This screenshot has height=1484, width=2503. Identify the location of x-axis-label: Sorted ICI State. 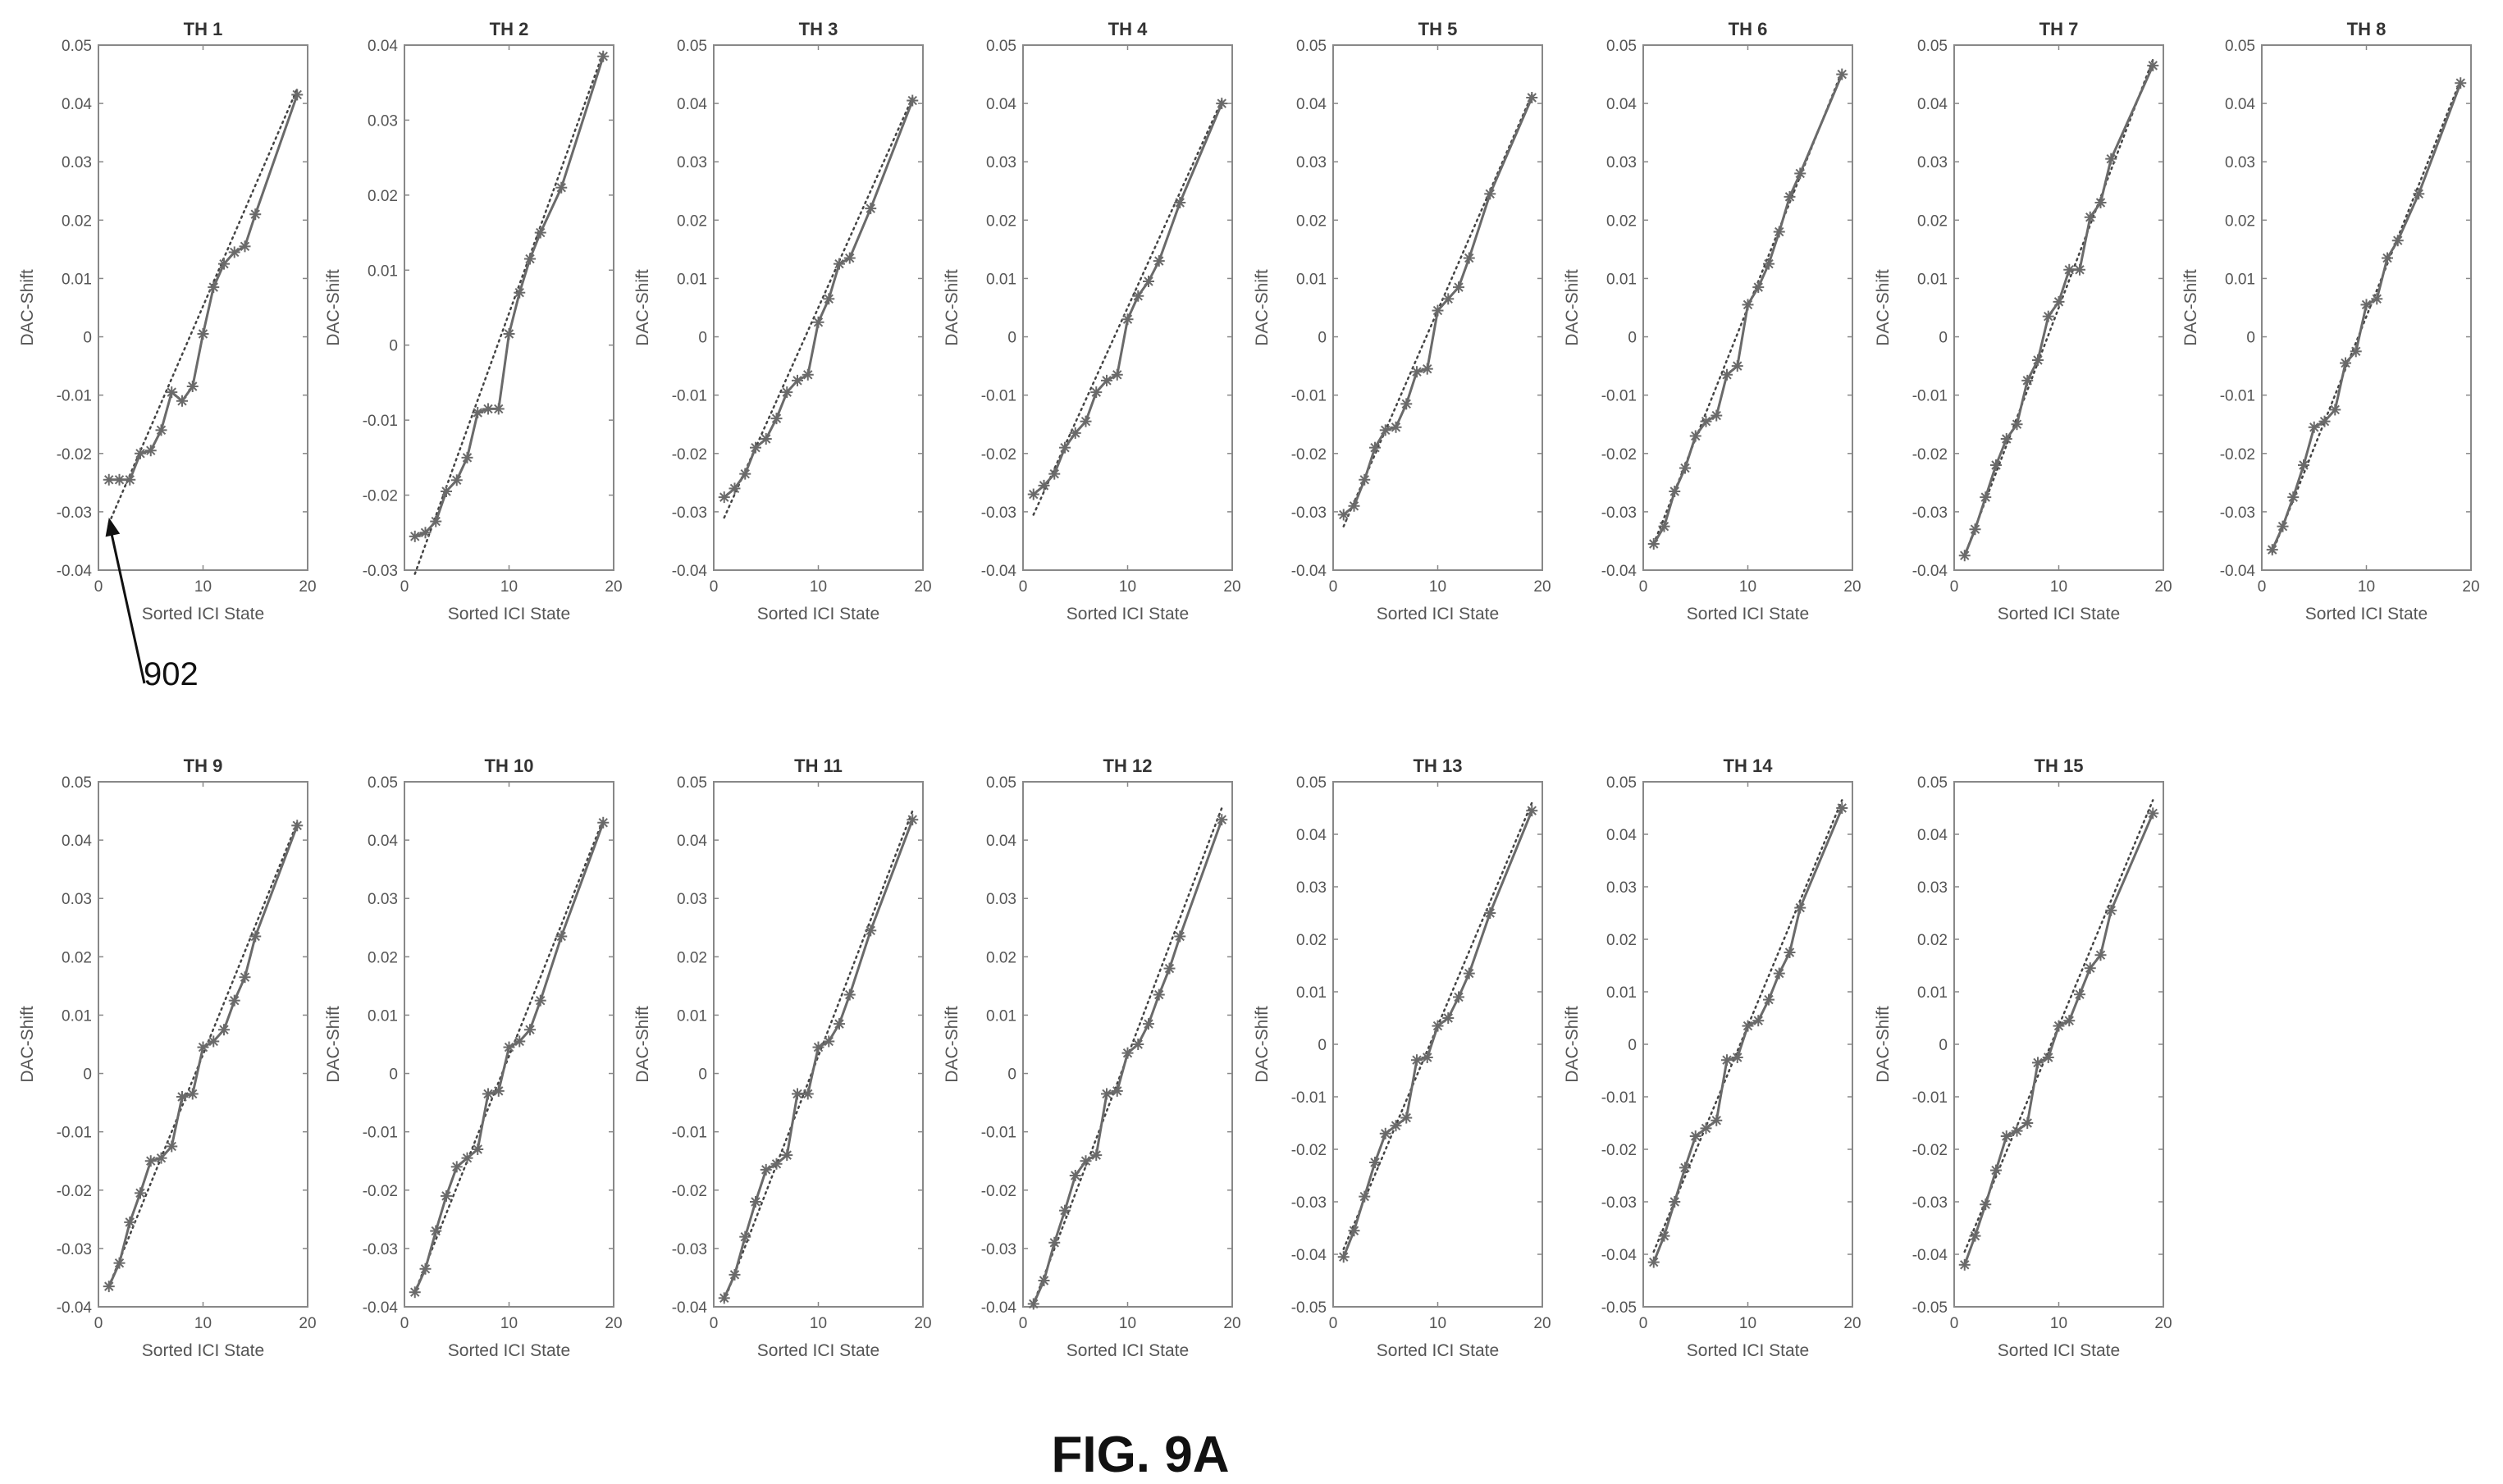
(1438, 1350).